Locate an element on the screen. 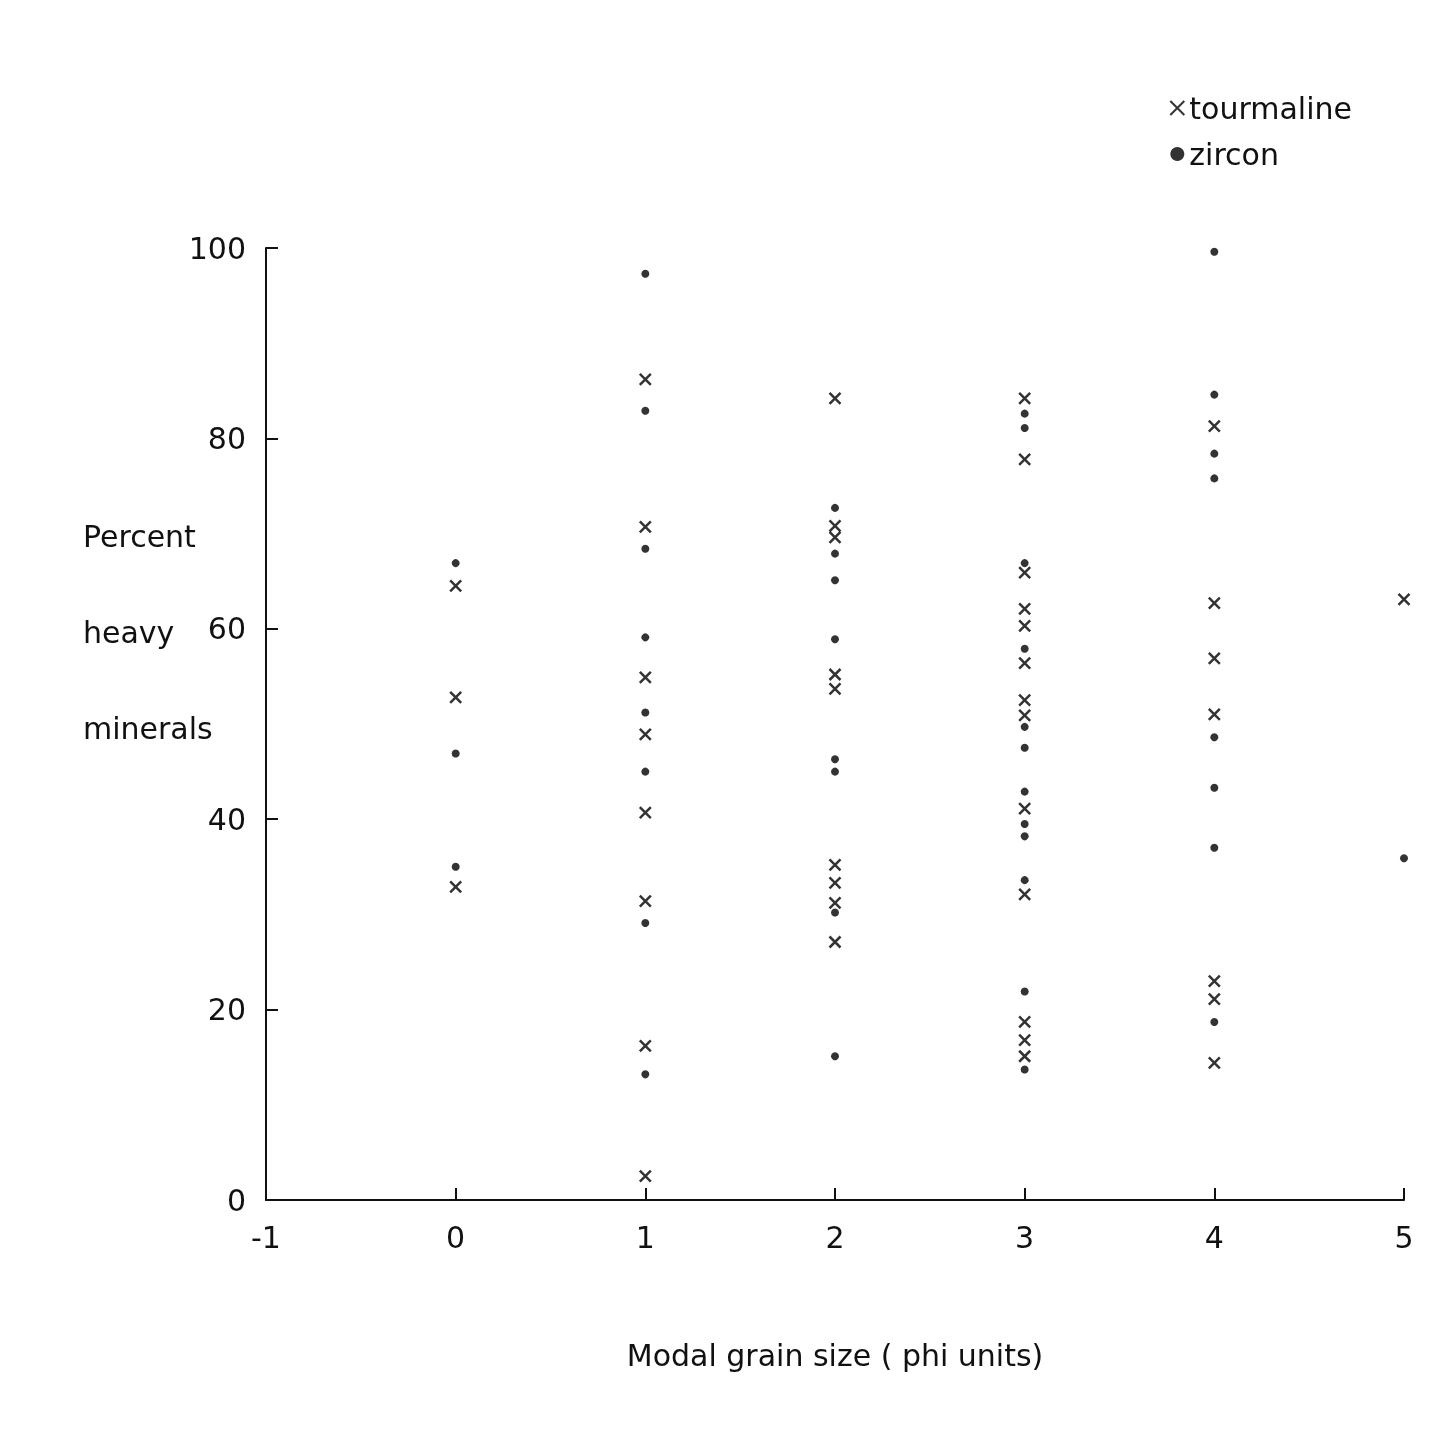 This screenshot has height=1456, width=1445. x-tick-label: 1 is located at coordinates (645, 1237).